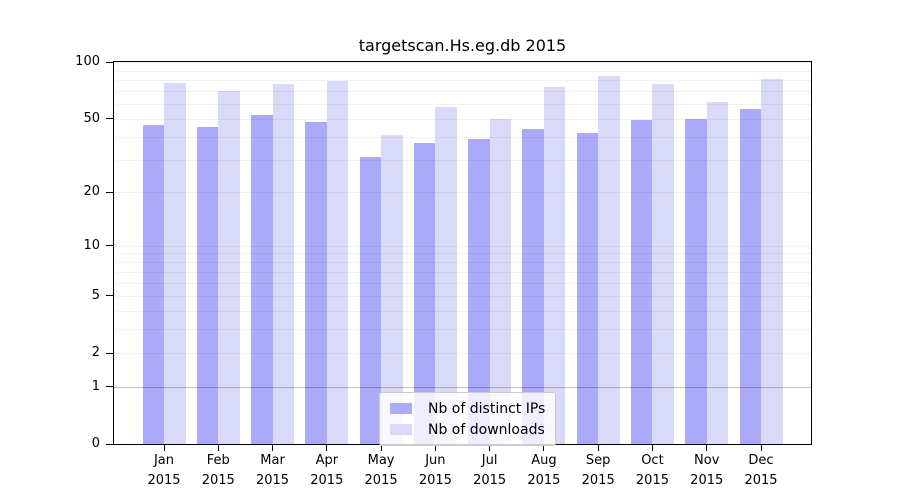  Describe the element at coordinates (95, 386) in the screenshot. I see `y-tick-label-1: 1` at that location.